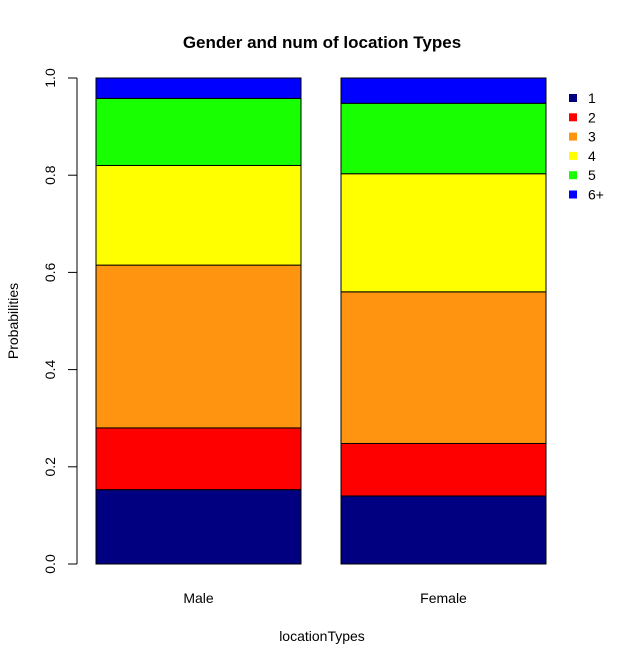  Describe the element at coordinates (596, 195) in the screenshot. I see `legend-label-6plus: 6+` at that location.